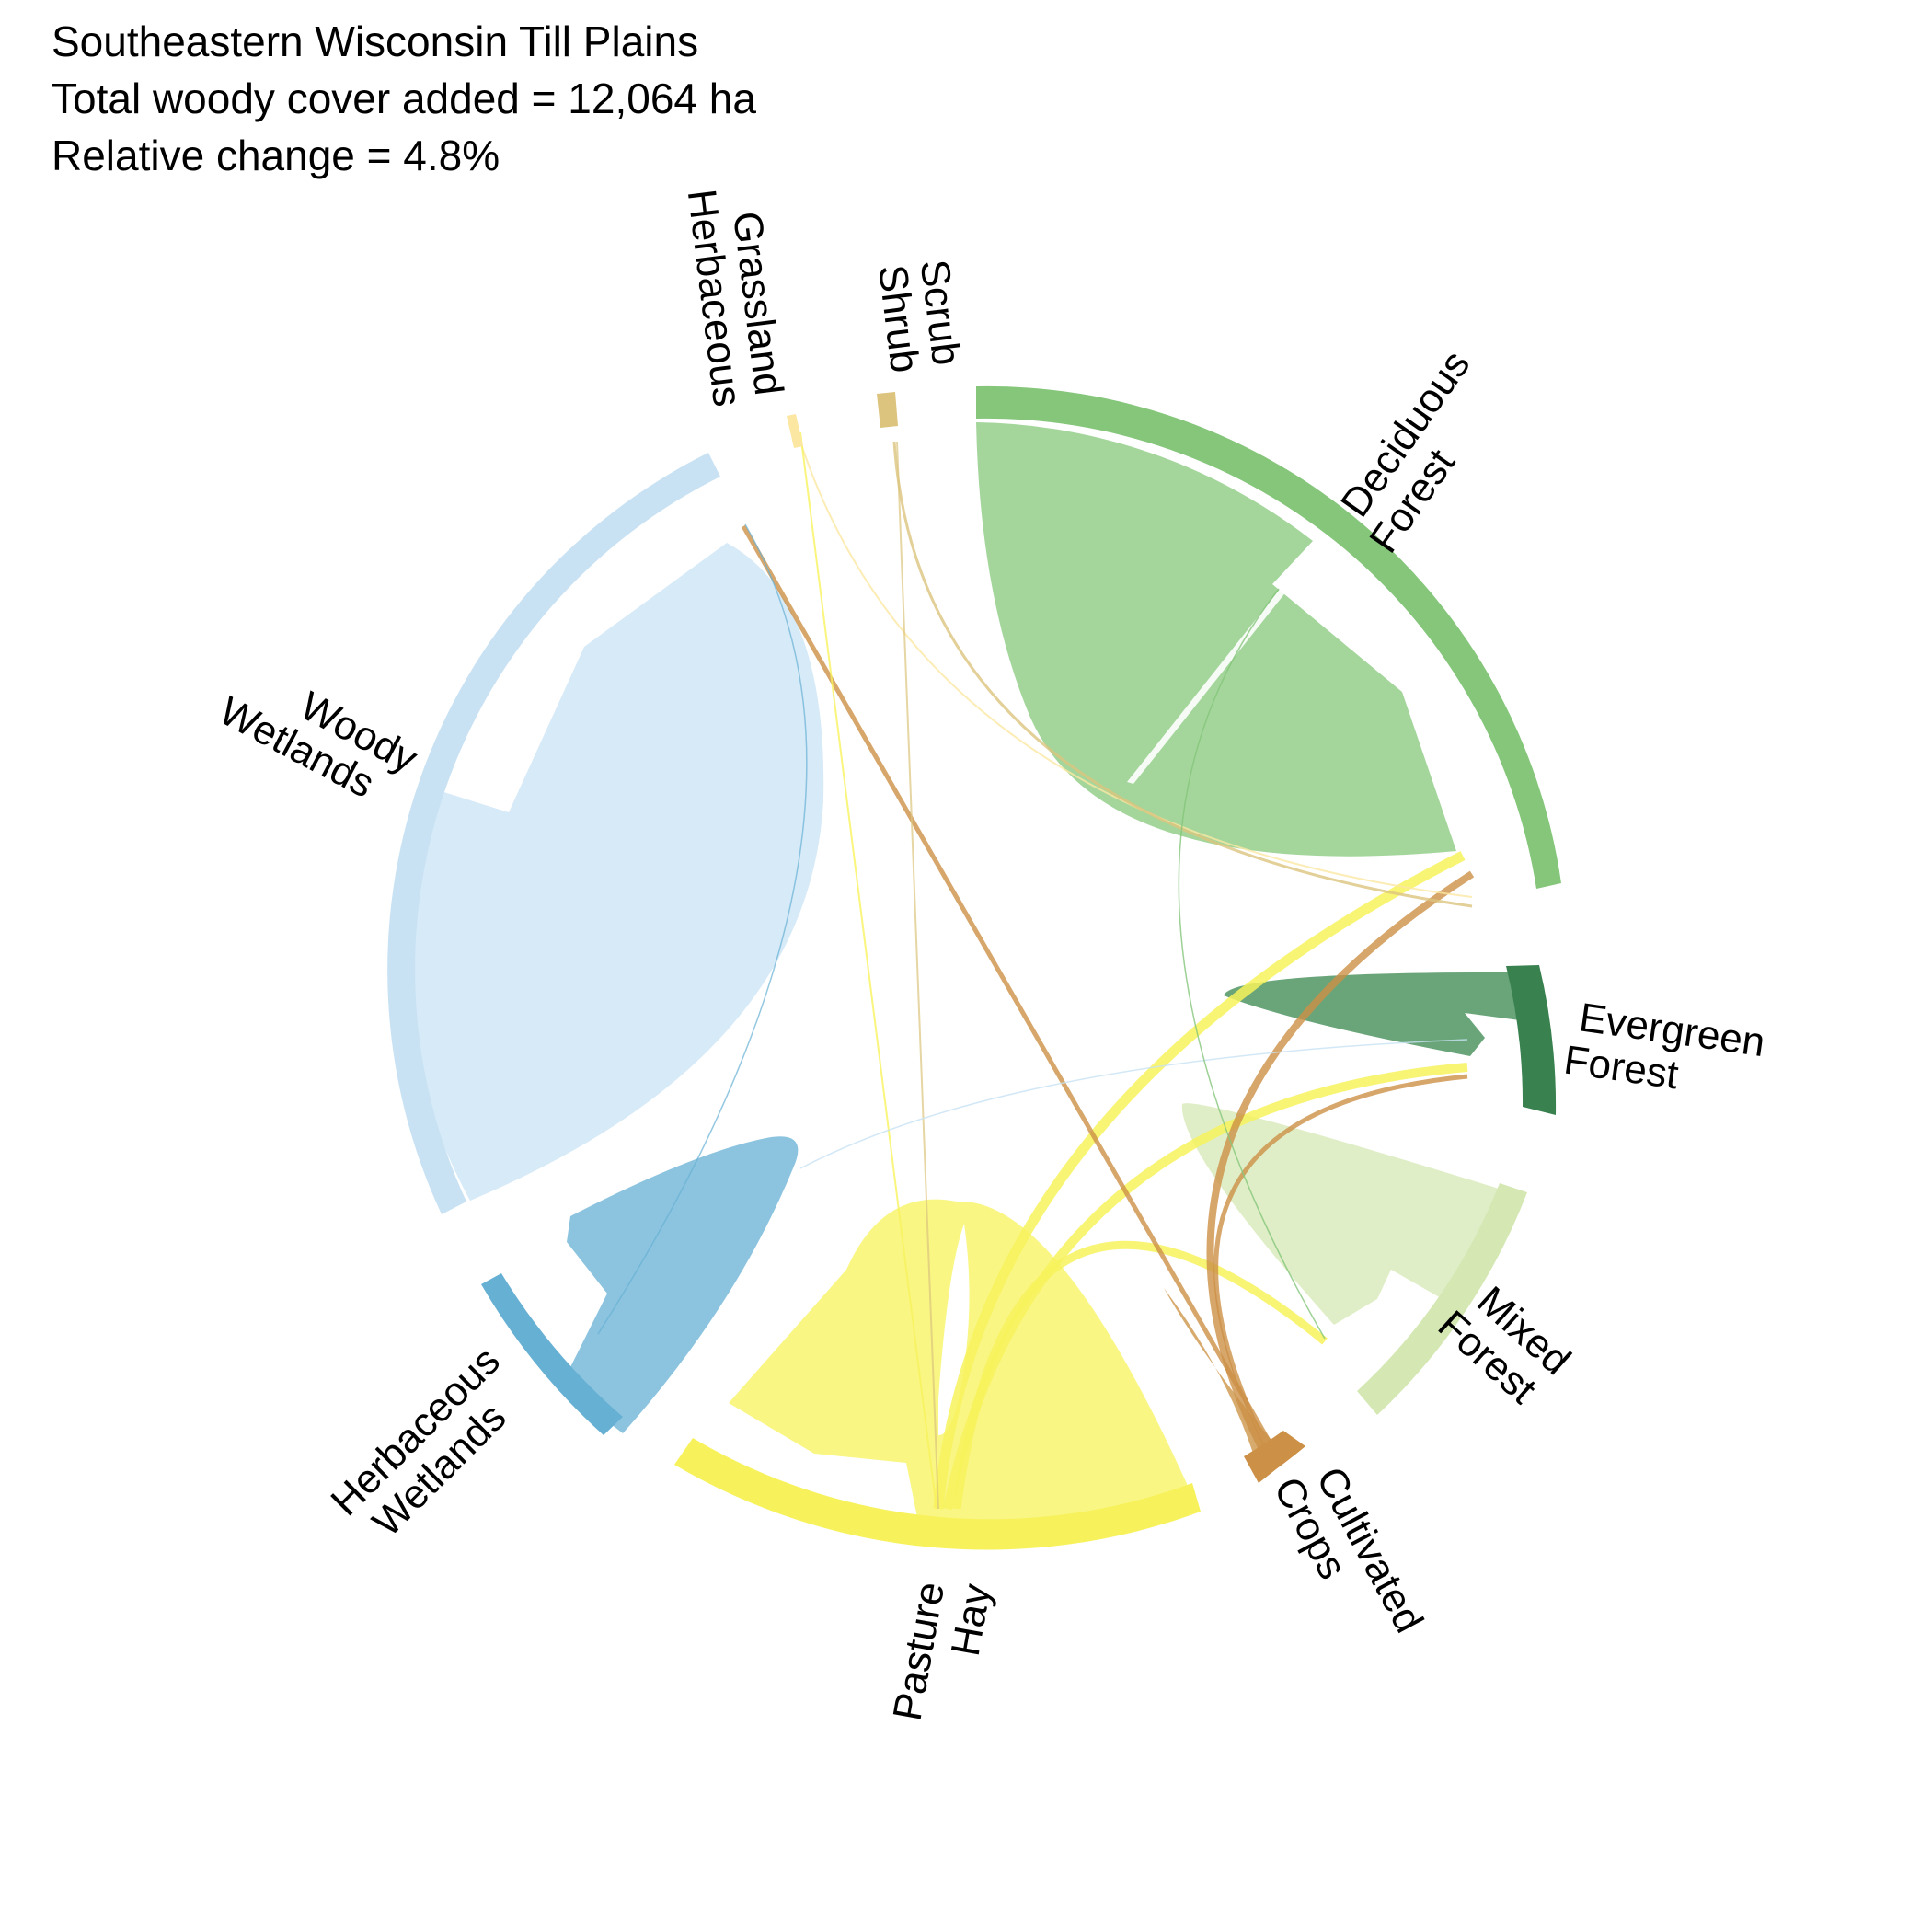 Image resolution: width=1932 pixels, height=1932 pixels. What do you see at coordinates (1252, 964) in the screenshot?
I see `chord-deciduous-mixed` at bounding box center [1252, 964].